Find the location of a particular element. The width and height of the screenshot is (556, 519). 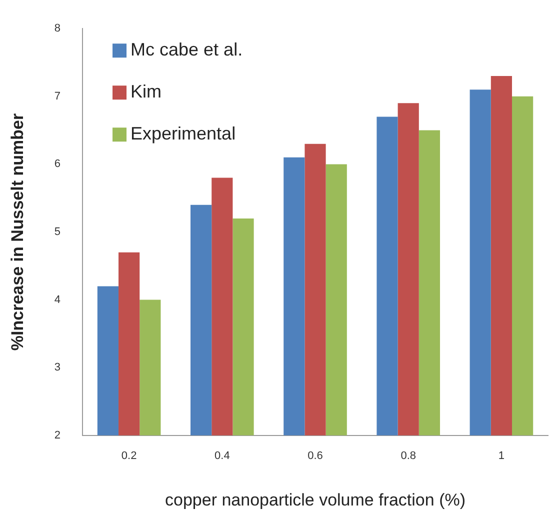

x-tick-label: 0.6 is located at coordinates (315, 456).